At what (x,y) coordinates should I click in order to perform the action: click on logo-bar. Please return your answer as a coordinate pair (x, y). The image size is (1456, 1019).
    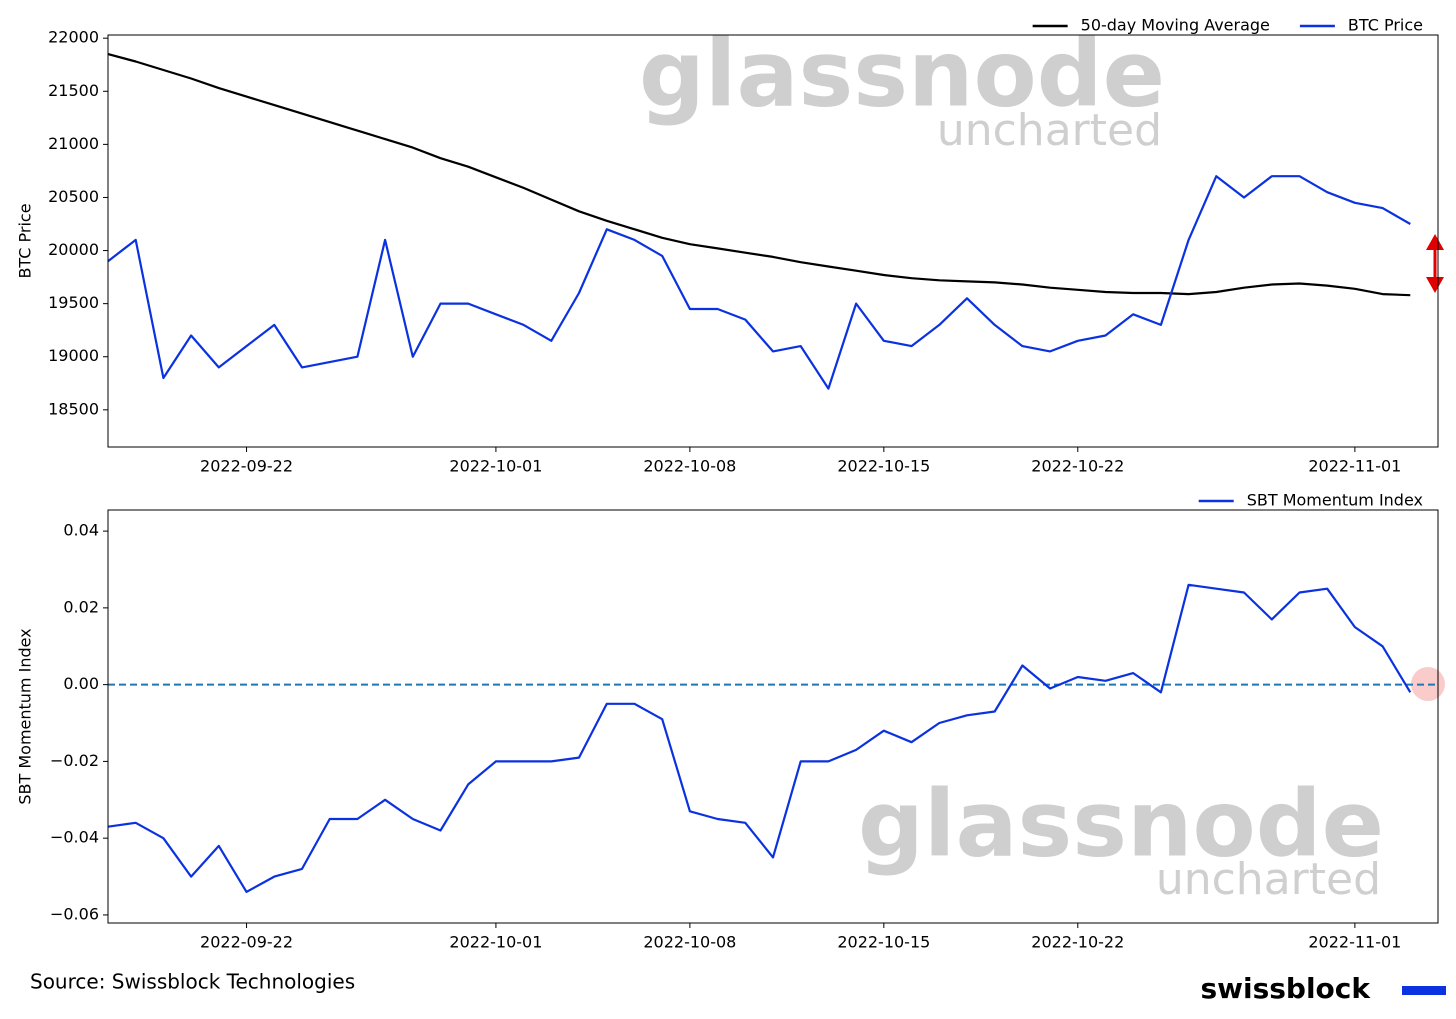
    Looking at the image, I should click on (1424, 990).